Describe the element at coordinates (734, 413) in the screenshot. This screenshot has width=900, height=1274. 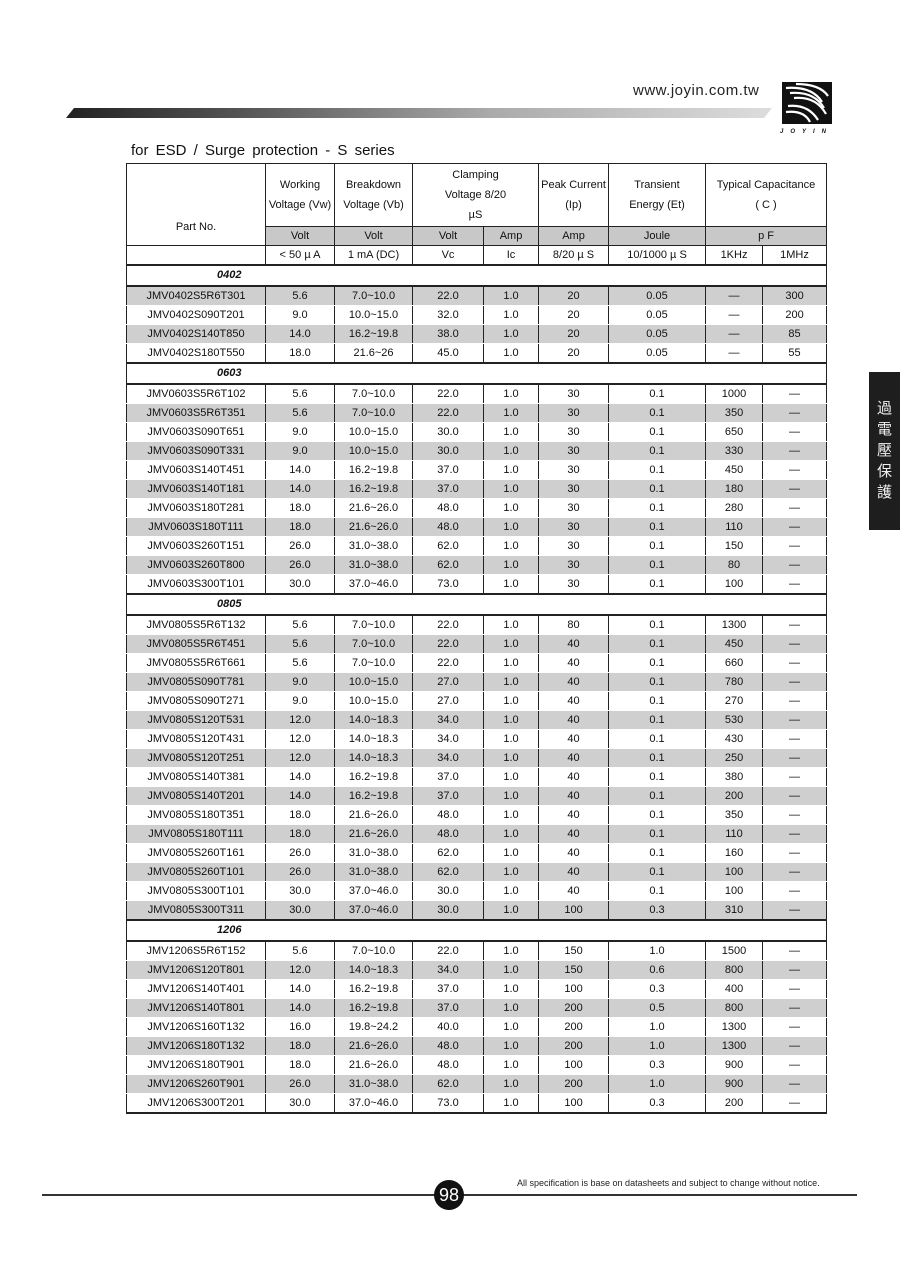
I see `capacitance-1khz: 350` at that location.